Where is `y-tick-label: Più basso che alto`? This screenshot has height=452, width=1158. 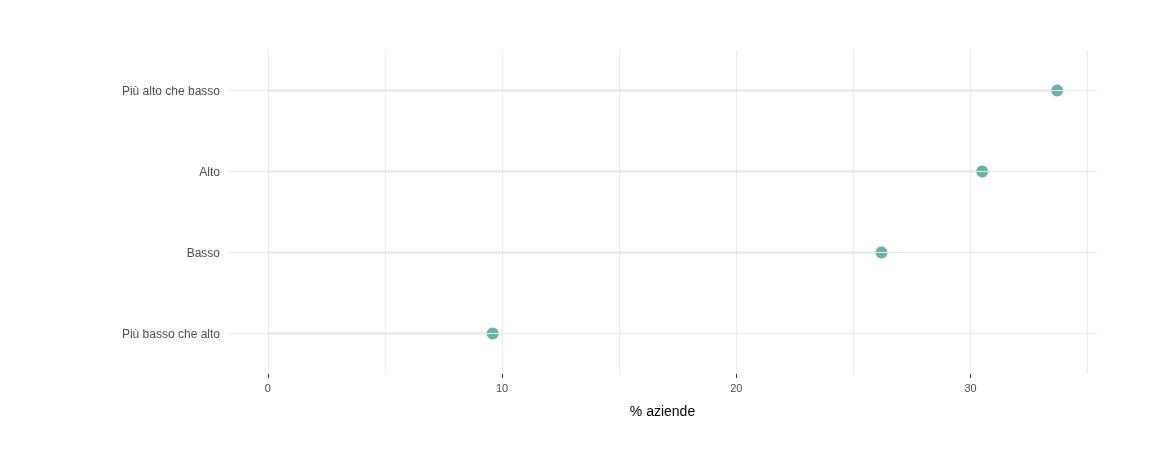
y-tick-label: Più basso che alto is located at coordinates (171, 333).